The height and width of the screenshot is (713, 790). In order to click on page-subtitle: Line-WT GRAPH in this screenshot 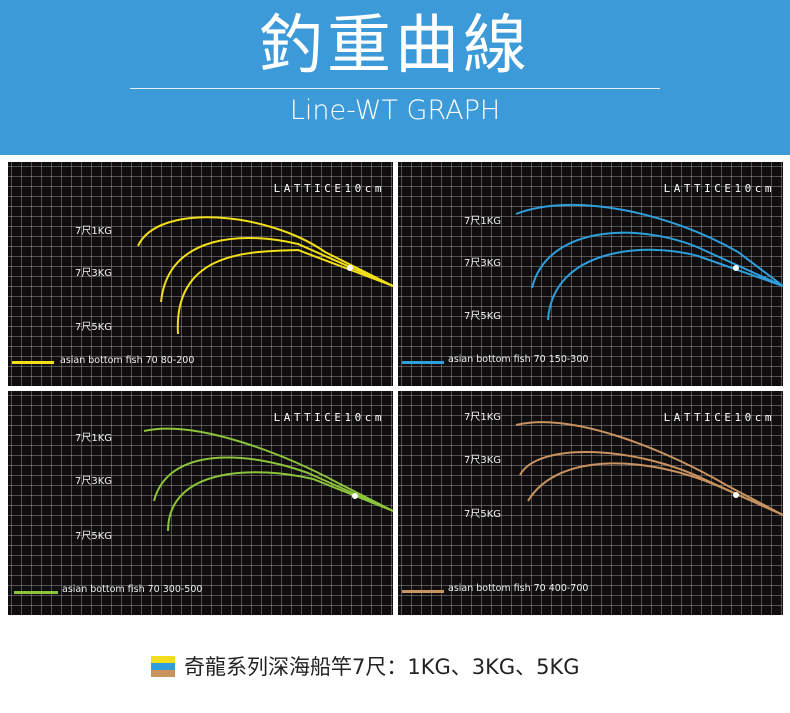, I will do `click(395, 110)`.